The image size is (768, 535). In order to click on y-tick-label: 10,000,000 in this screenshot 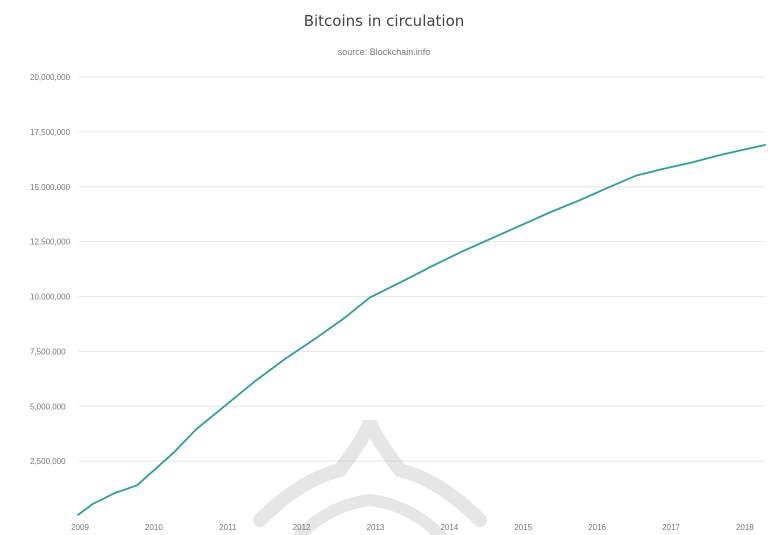, I will do `click(50, 297)`.